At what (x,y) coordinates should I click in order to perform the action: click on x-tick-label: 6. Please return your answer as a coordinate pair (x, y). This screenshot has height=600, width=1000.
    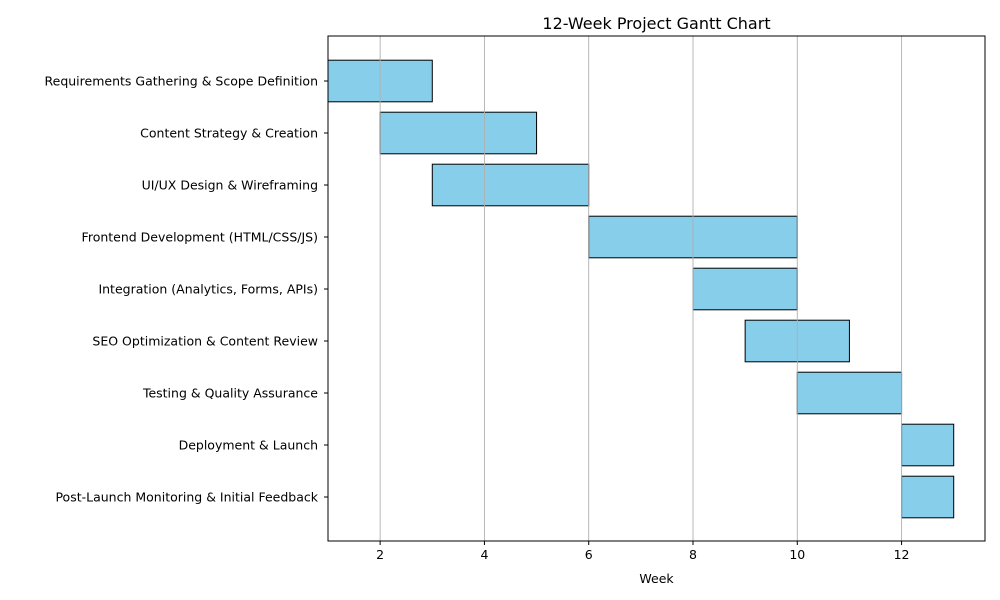
    Looking at the image, I should click on (589, 554).